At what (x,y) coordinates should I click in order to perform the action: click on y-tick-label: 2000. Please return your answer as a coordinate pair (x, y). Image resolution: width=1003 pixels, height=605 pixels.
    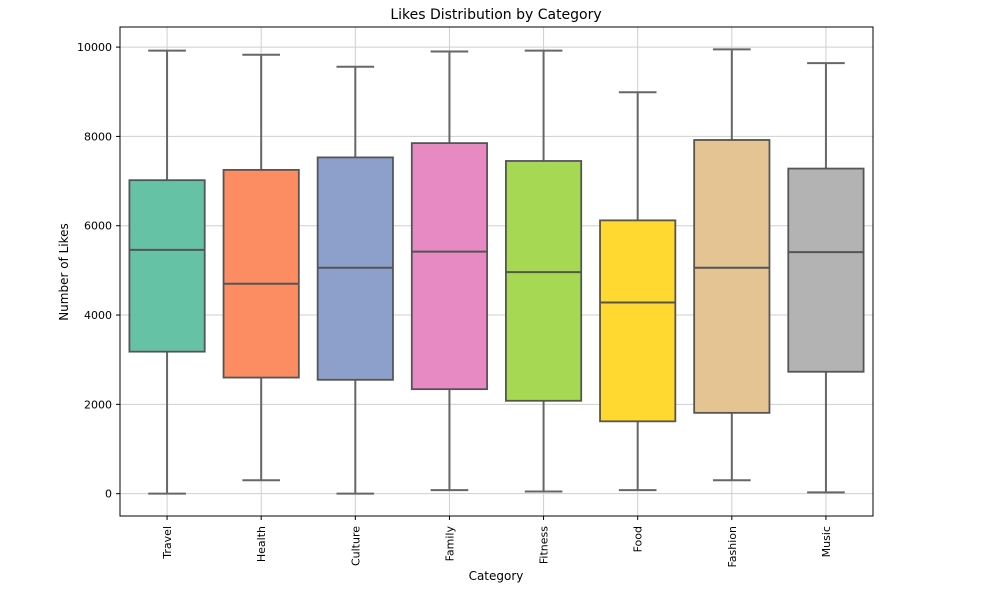
    Looking at the image, I should click on (98, 404).